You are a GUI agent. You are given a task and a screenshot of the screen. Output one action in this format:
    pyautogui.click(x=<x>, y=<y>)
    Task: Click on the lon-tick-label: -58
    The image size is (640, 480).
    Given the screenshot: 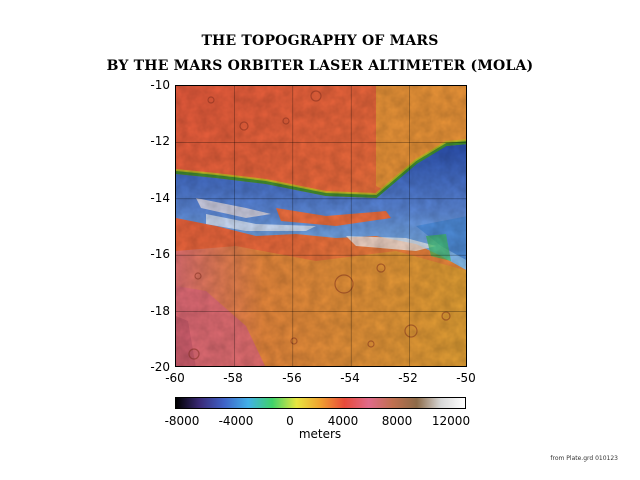 What is the action you would take?
    pyautogui.click(x=233, y=378)
    